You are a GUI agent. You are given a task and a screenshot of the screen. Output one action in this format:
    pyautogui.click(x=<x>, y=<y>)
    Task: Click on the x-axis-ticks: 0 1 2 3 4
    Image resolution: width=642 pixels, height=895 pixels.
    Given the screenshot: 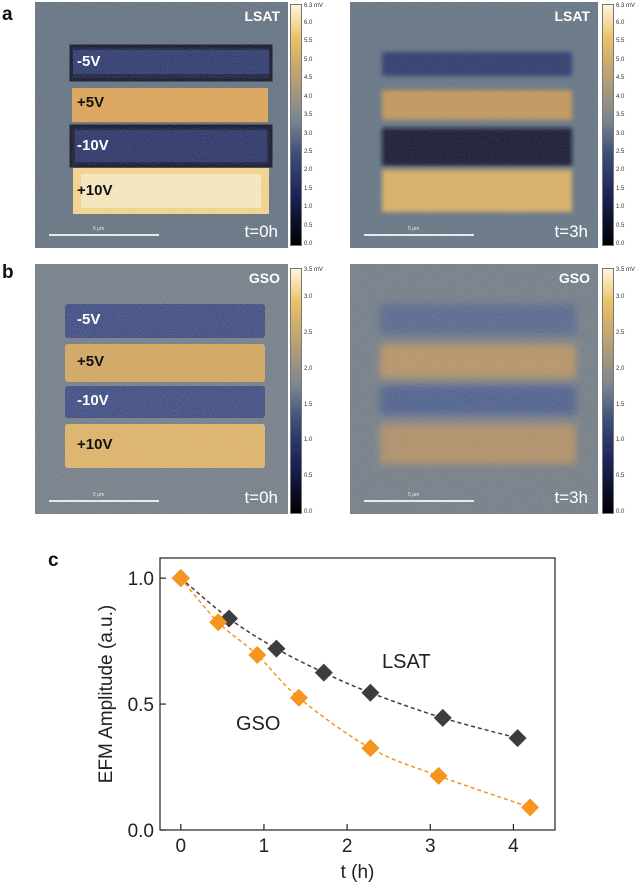 What is the action you would take?
    pyautogui.click(x=347, y=840)
    